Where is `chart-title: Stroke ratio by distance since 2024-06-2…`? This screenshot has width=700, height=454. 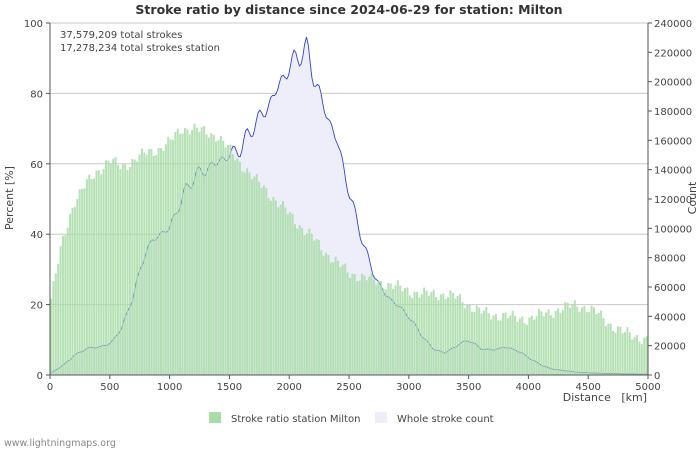 chart-title: Stroke ratio by distance since 2024-06-2… is located at coordinates (348, 9).